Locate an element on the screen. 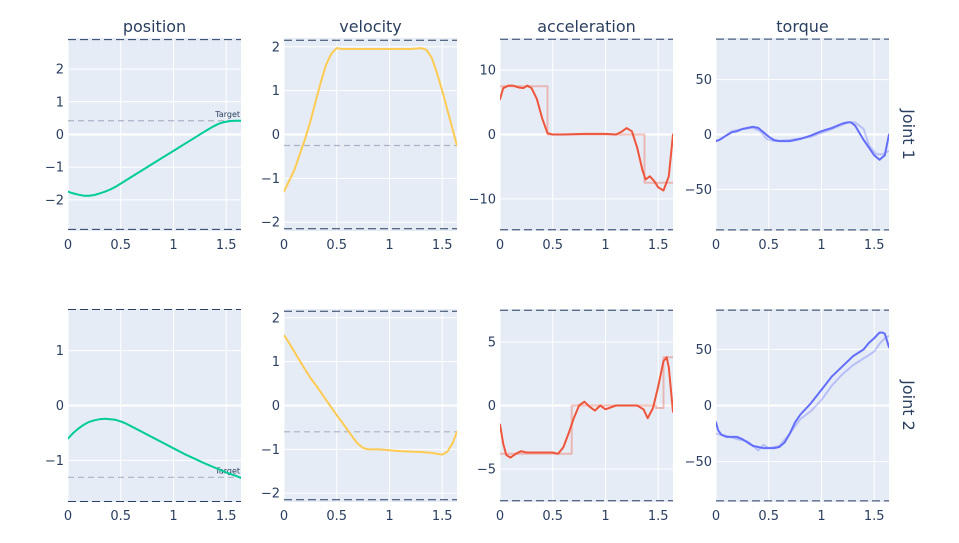  panel-torque-joint-2: 0 0.5 1 1.5 −50 0 50 is located at coordinates (787, 416).